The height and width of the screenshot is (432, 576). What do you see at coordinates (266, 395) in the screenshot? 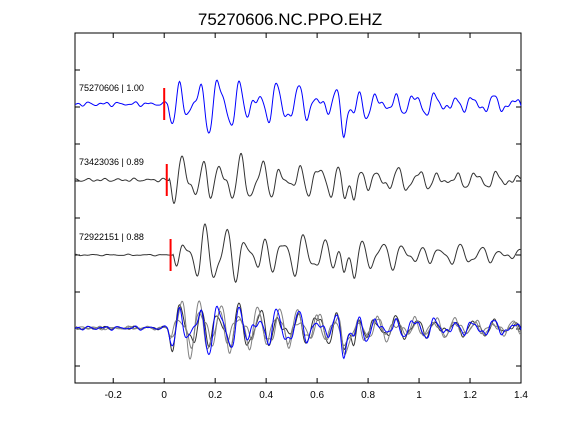
I see `x-tick-label: 0.4` at bounding box center [266, 395].